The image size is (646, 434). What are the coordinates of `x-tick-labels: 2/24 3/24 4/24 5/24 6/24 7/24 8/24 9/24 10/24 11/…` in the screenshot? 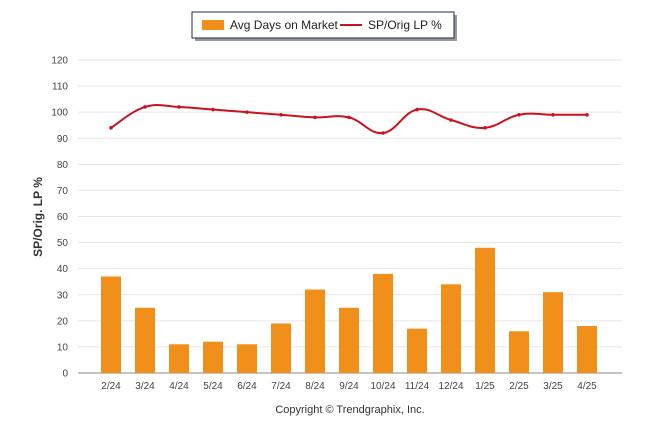 It's located at (349, 386).